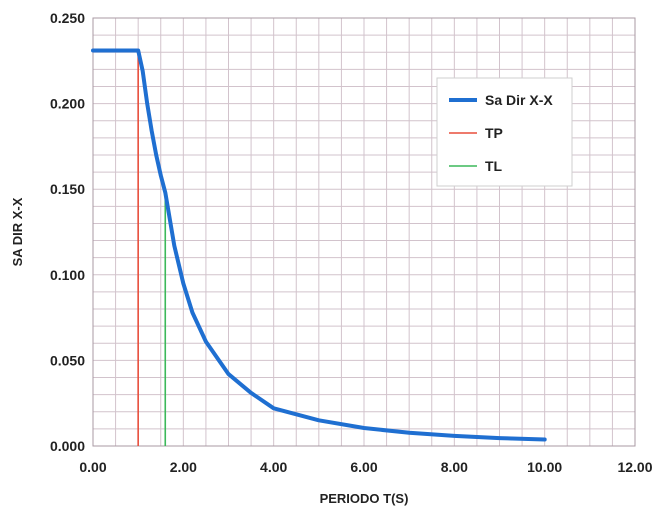 The image size is (669, 514). I want to click on y-tick-label: 0.250, so click(67, 18).